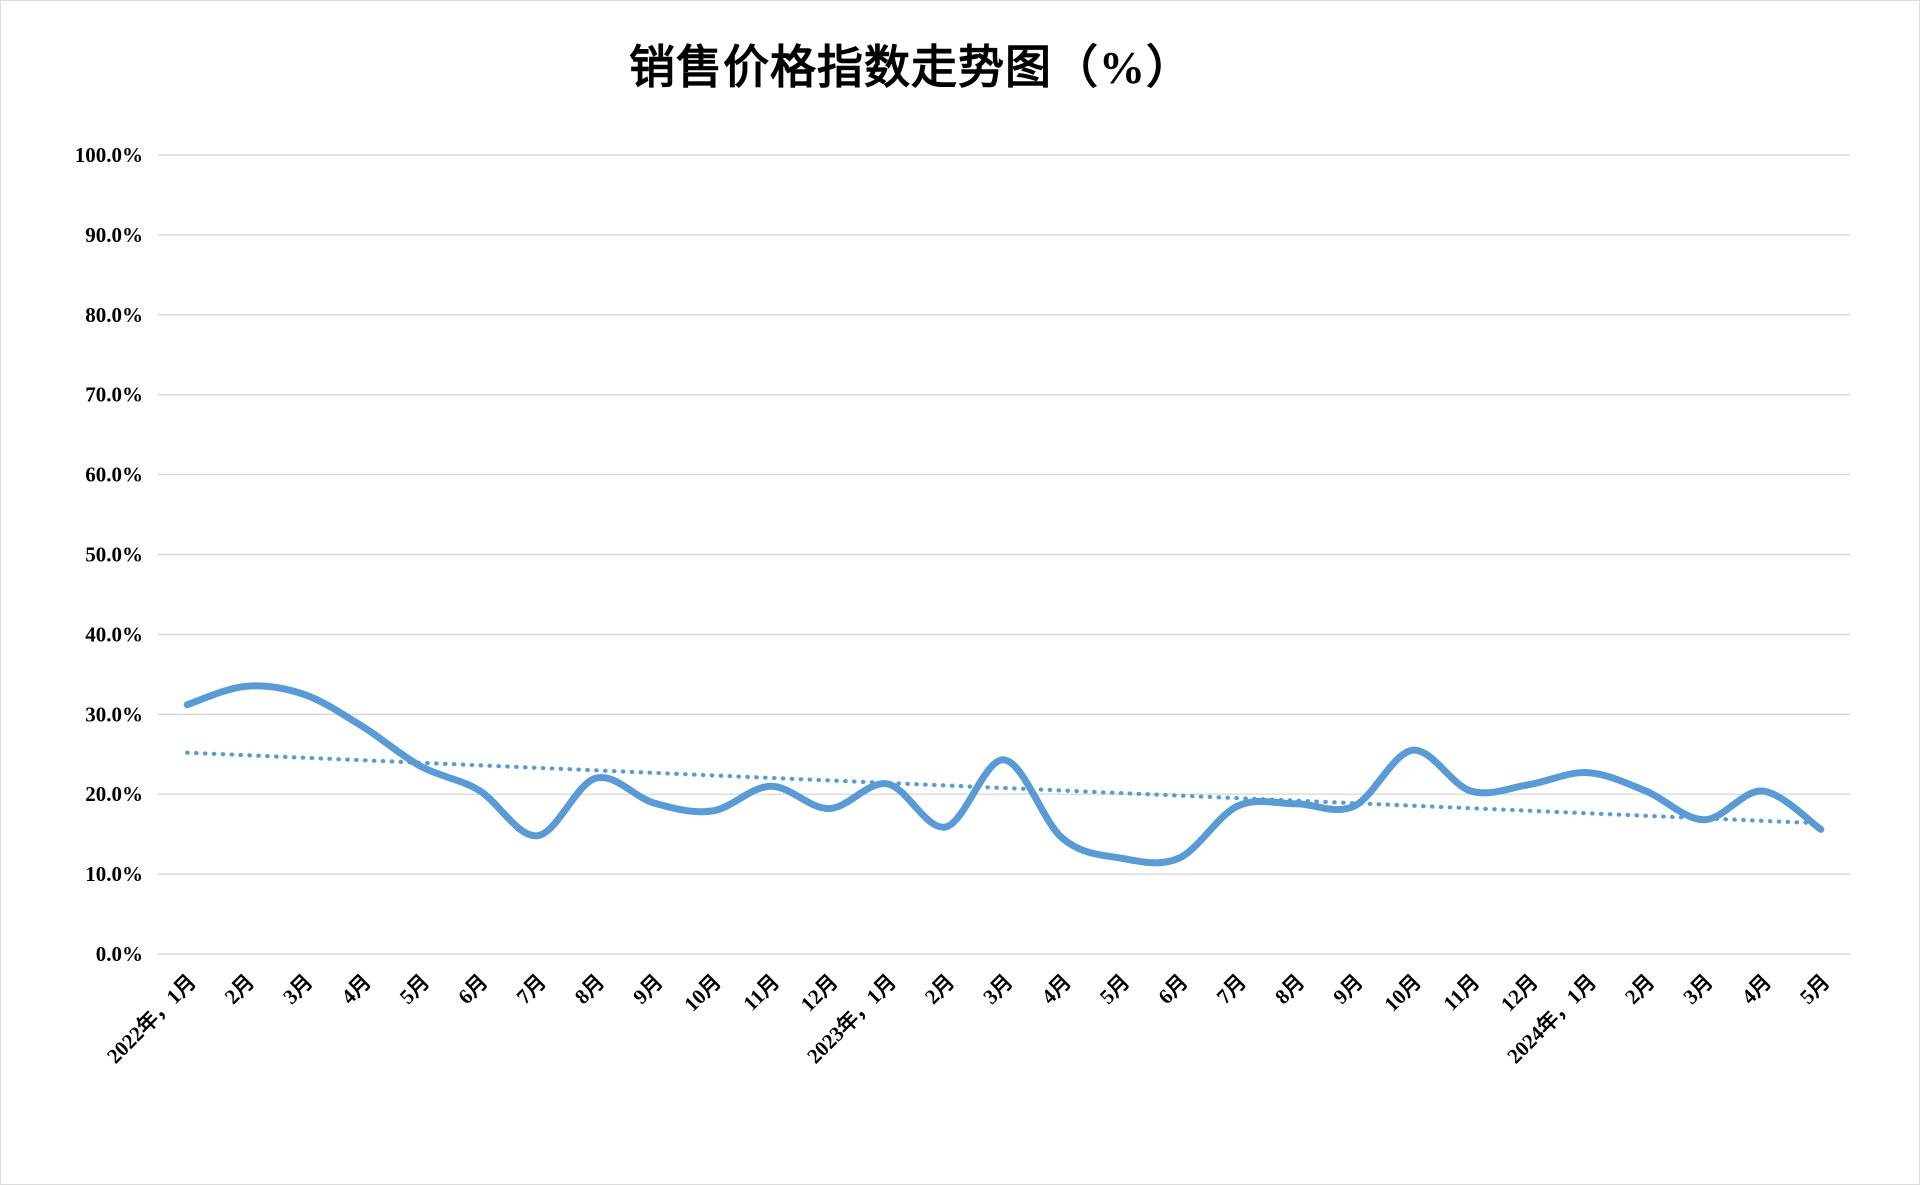 The width and height of the screenshot is (1920, 1185). What do you see at coordinates (114, 794) in the screenshot?
I see `y-axis-label: 20.0%` at bounding box center [114, 794].